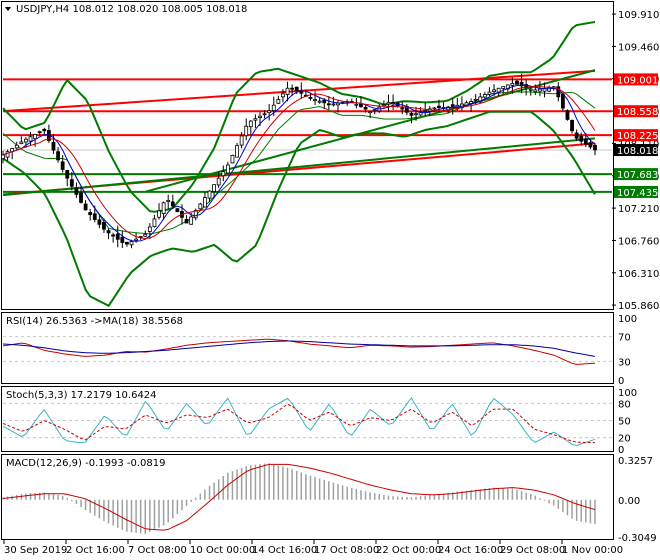 This screenshot has height=560, width=660. I want to click on rsi-panel-frame, so click(307, 348).